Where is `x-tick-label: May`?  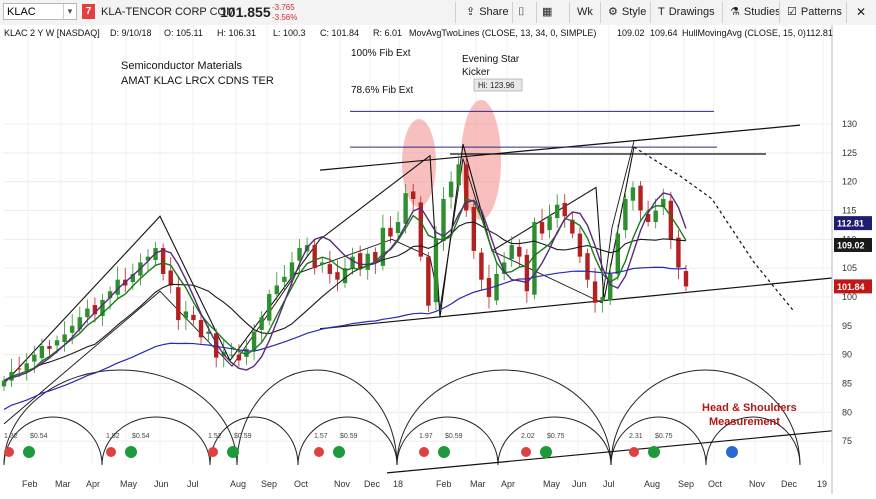
x-tick-label: May is located at coordinates (552, 484).